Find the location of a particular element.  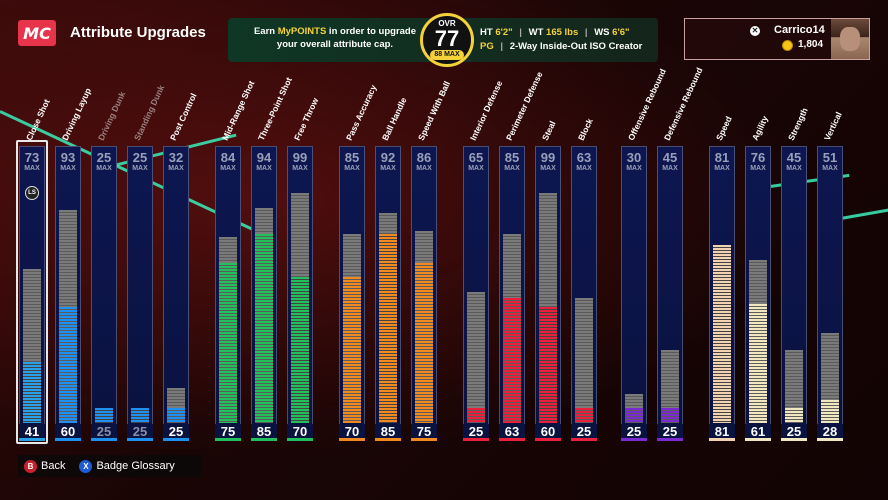

ovr-max: 88 MAX is located at coordinates (447, 55).